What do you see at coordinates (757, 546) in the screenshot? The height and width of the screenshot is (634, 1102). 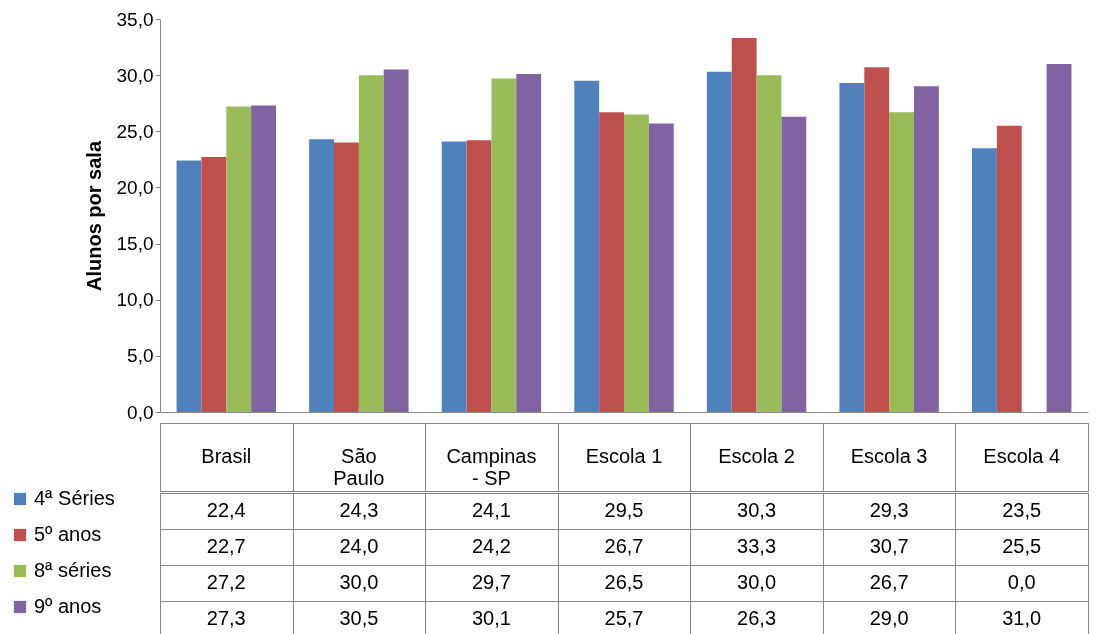 I see `data-label: 33,3` at bounding box center [757, 546].